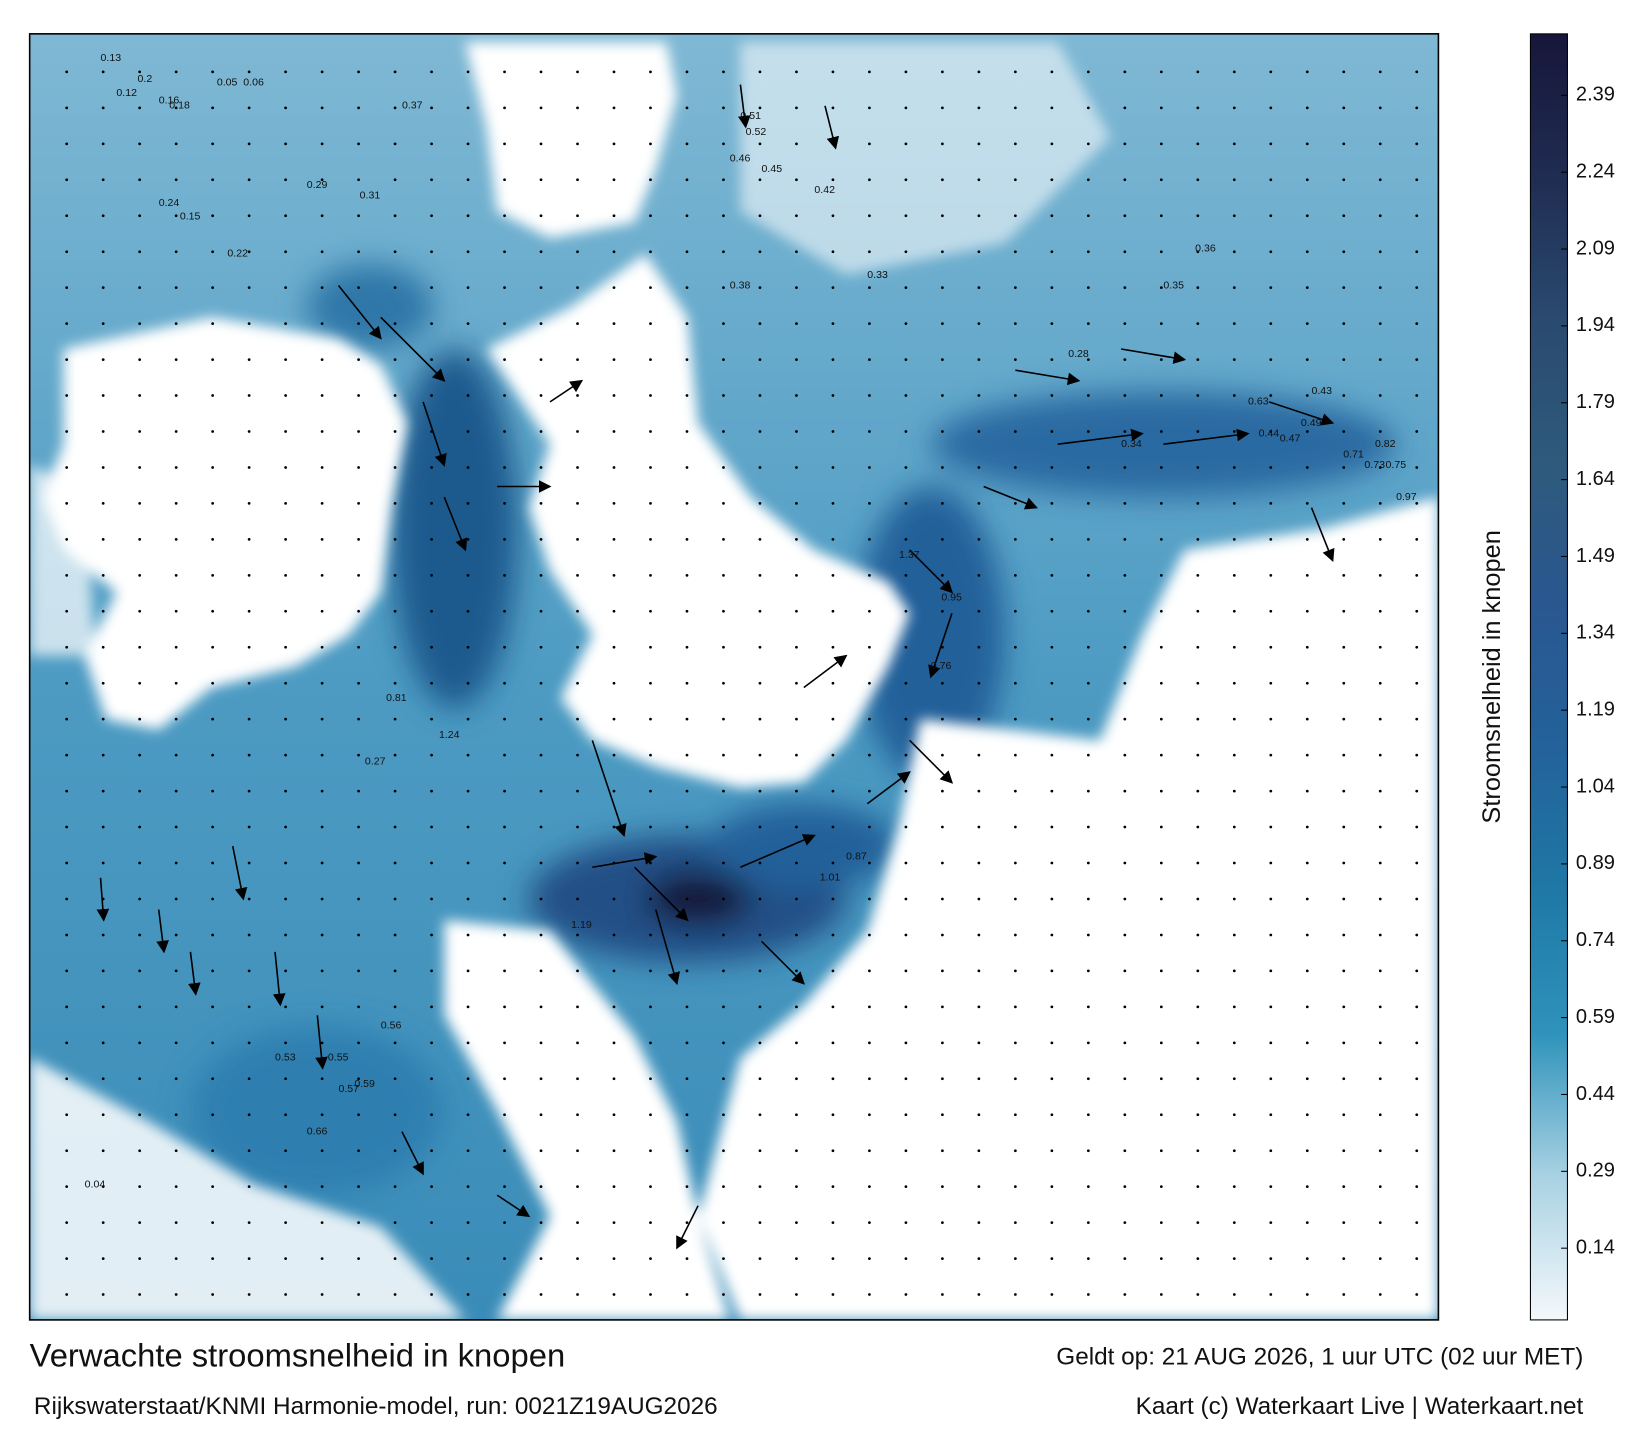  What do you see at coordinates (179, 106) in the screenshot?
I see `speed-label: 0.18` at bounding box center [179, 106].